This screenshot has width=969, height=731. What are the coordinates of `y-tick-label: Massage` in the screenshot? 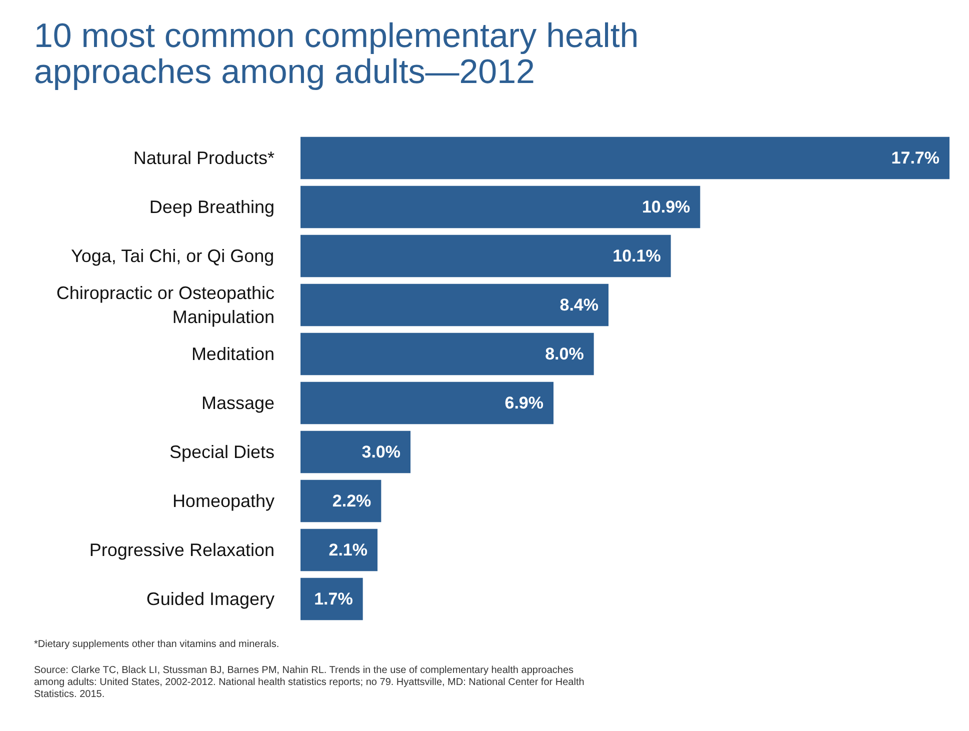 It's located at (238, 403).